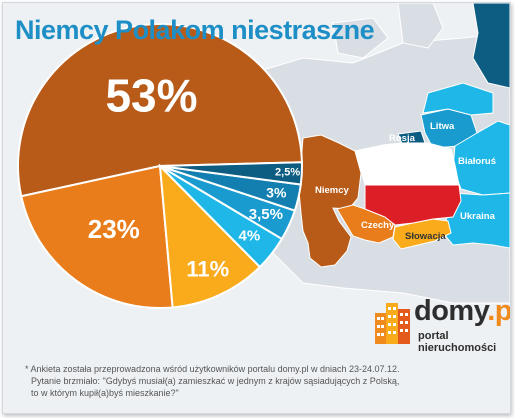 Image resolution: width=515 pixels, height=418 pixels. I want to click on map-poland-white, so click(407, 164).